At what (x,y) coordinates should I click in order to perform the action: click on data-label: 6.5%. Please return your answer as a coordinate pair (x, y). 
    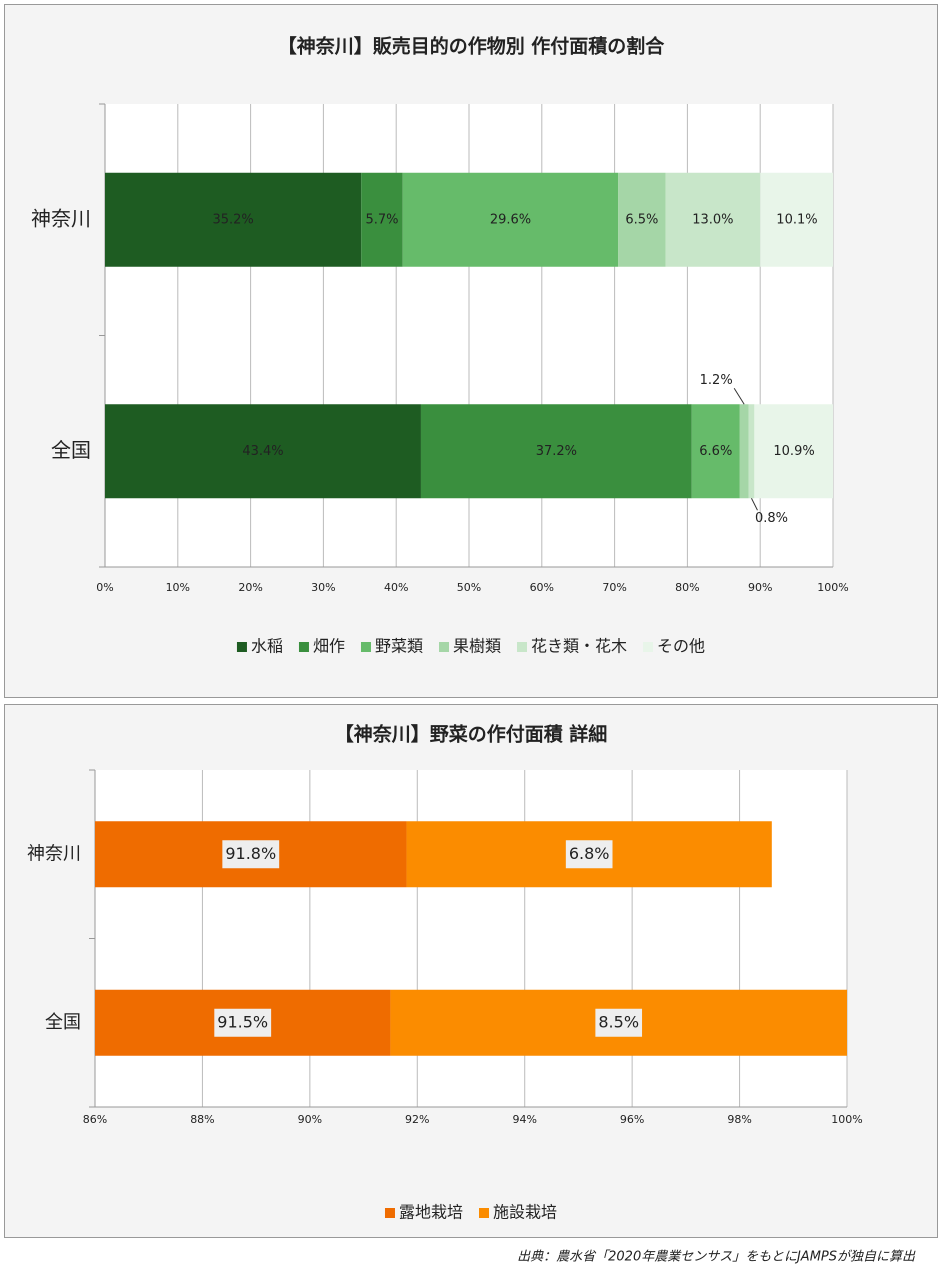
    Looking at the image, I should click on (641, 219).